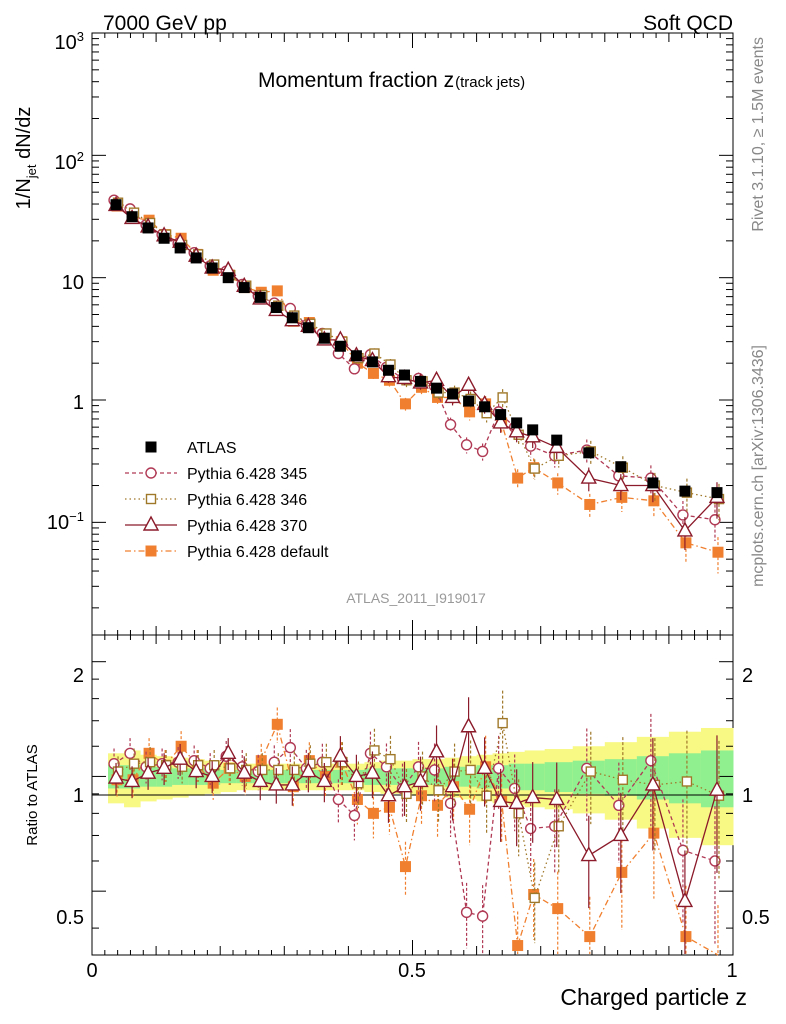  I want to click on x-tick-label-1: 1, so click(731, 971).